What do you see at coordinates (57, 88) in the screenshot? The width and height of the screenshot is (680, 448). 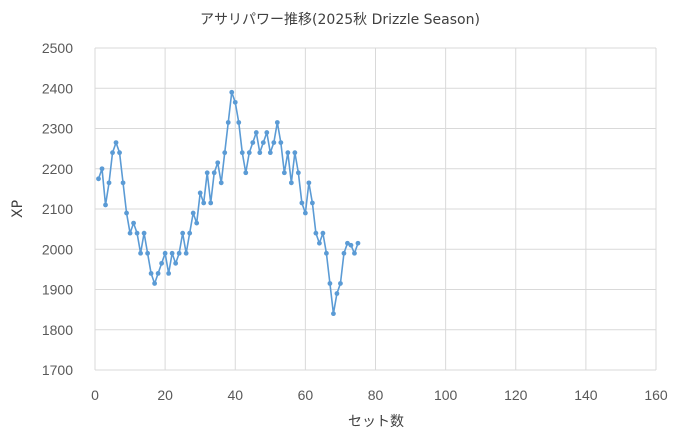 I see `y-tick-label: 2400` at bounding box center [57, 88].